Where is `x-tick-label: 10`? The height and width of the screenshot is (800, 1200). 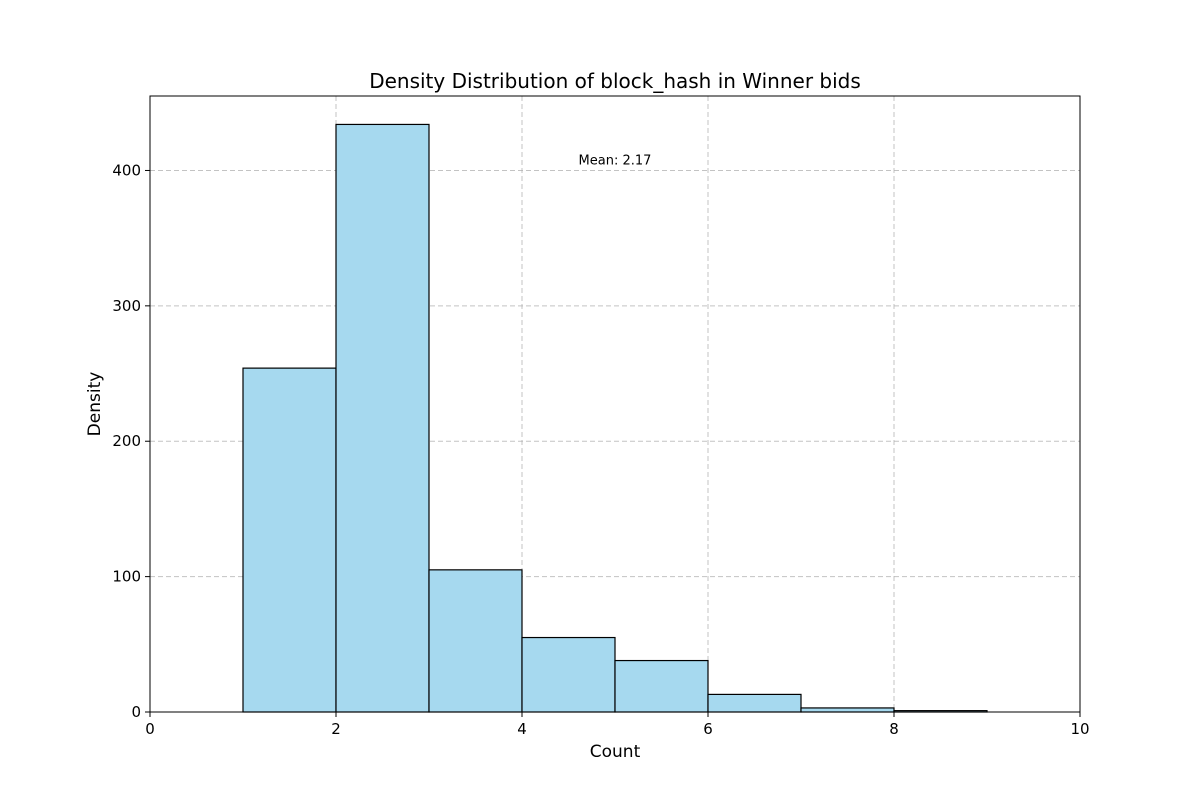
x-tick-label: 10 is located at coordinates (1079, 729).